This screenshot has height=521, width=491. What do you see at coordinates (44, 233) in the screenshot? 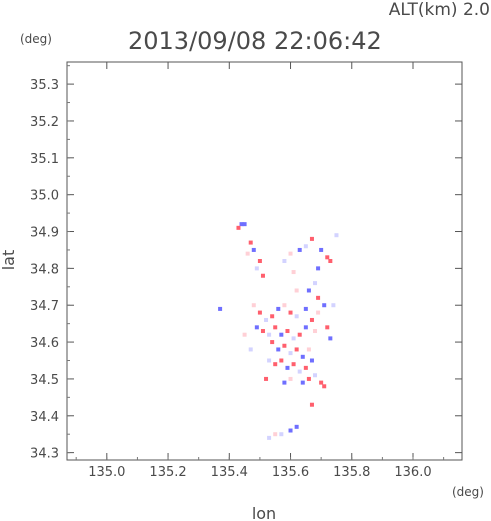
I see `y-tick-label: 34.9` at bounding box center [44, 233].